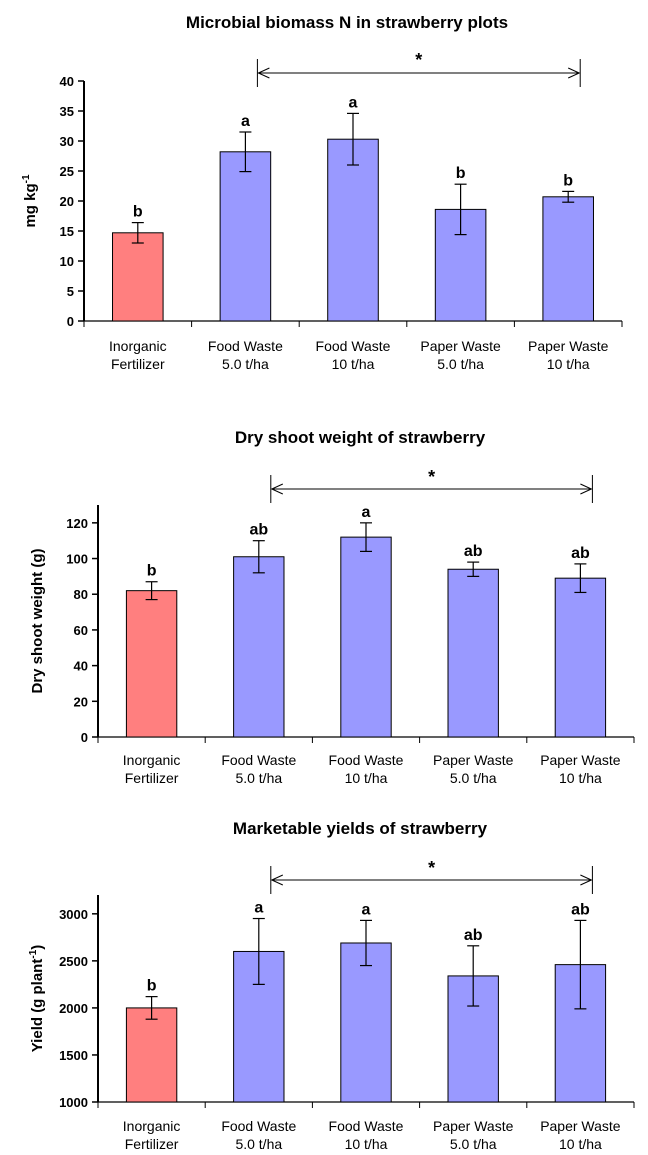  Describe the element at coordinates (77, 559) in the screenshot. I see `y-tick-label: 100` at that location.